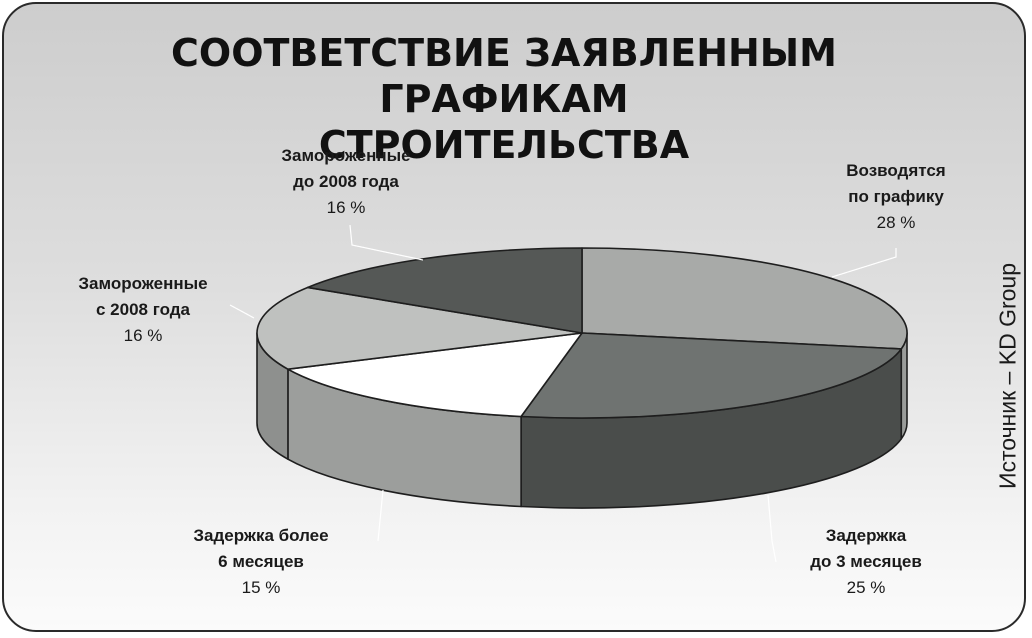  I want to click on slice-value-label-3: 16 %, so click(143, 335).